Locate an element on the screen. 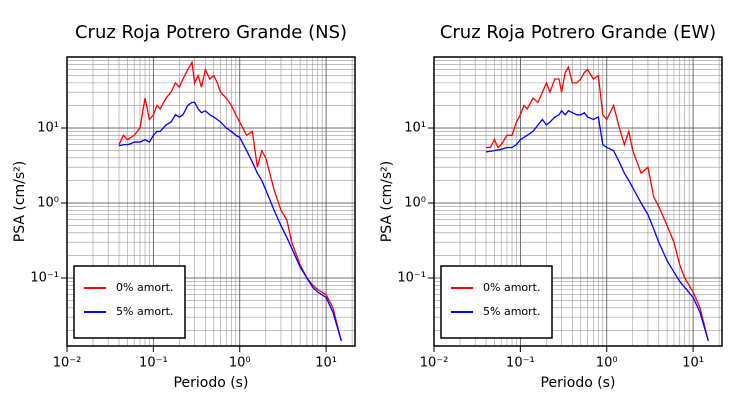 This screenshot has width=730, height=400. chart-title: Cruz Roja Potrero Grande (EW) is located at coordinates (578, 32).